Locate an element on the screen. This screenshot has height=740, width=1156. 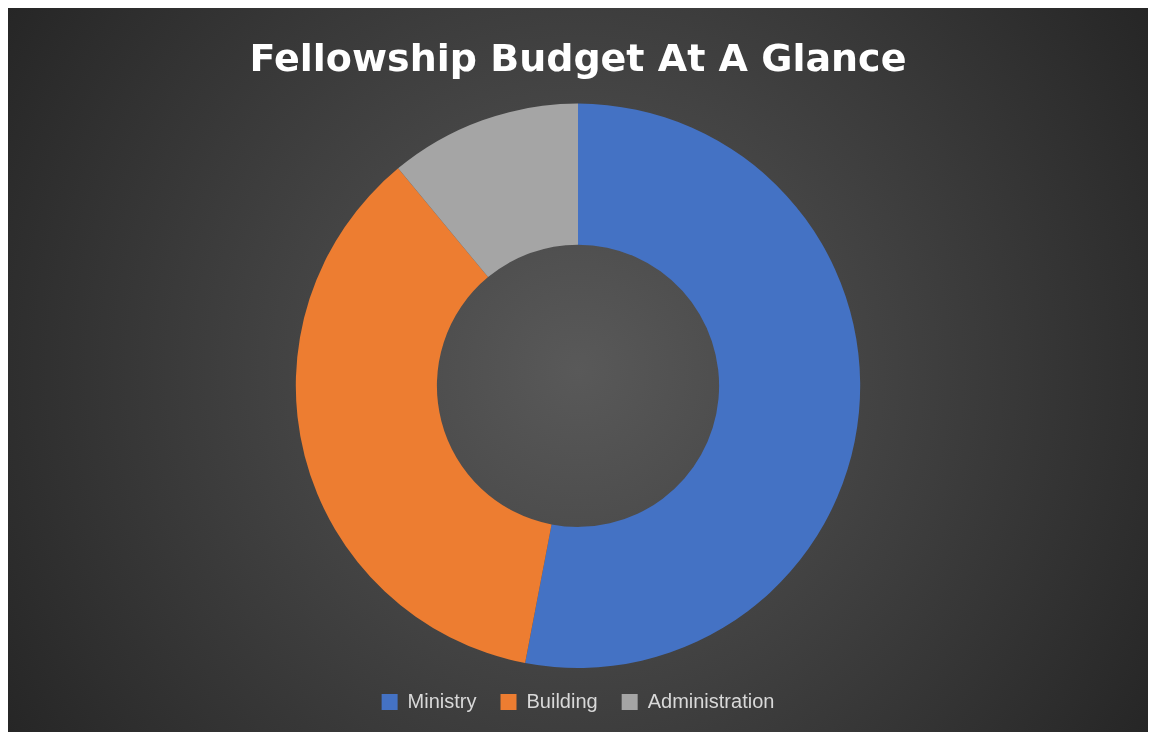
legend-label: Ministry is located at coordinates (442, 700).